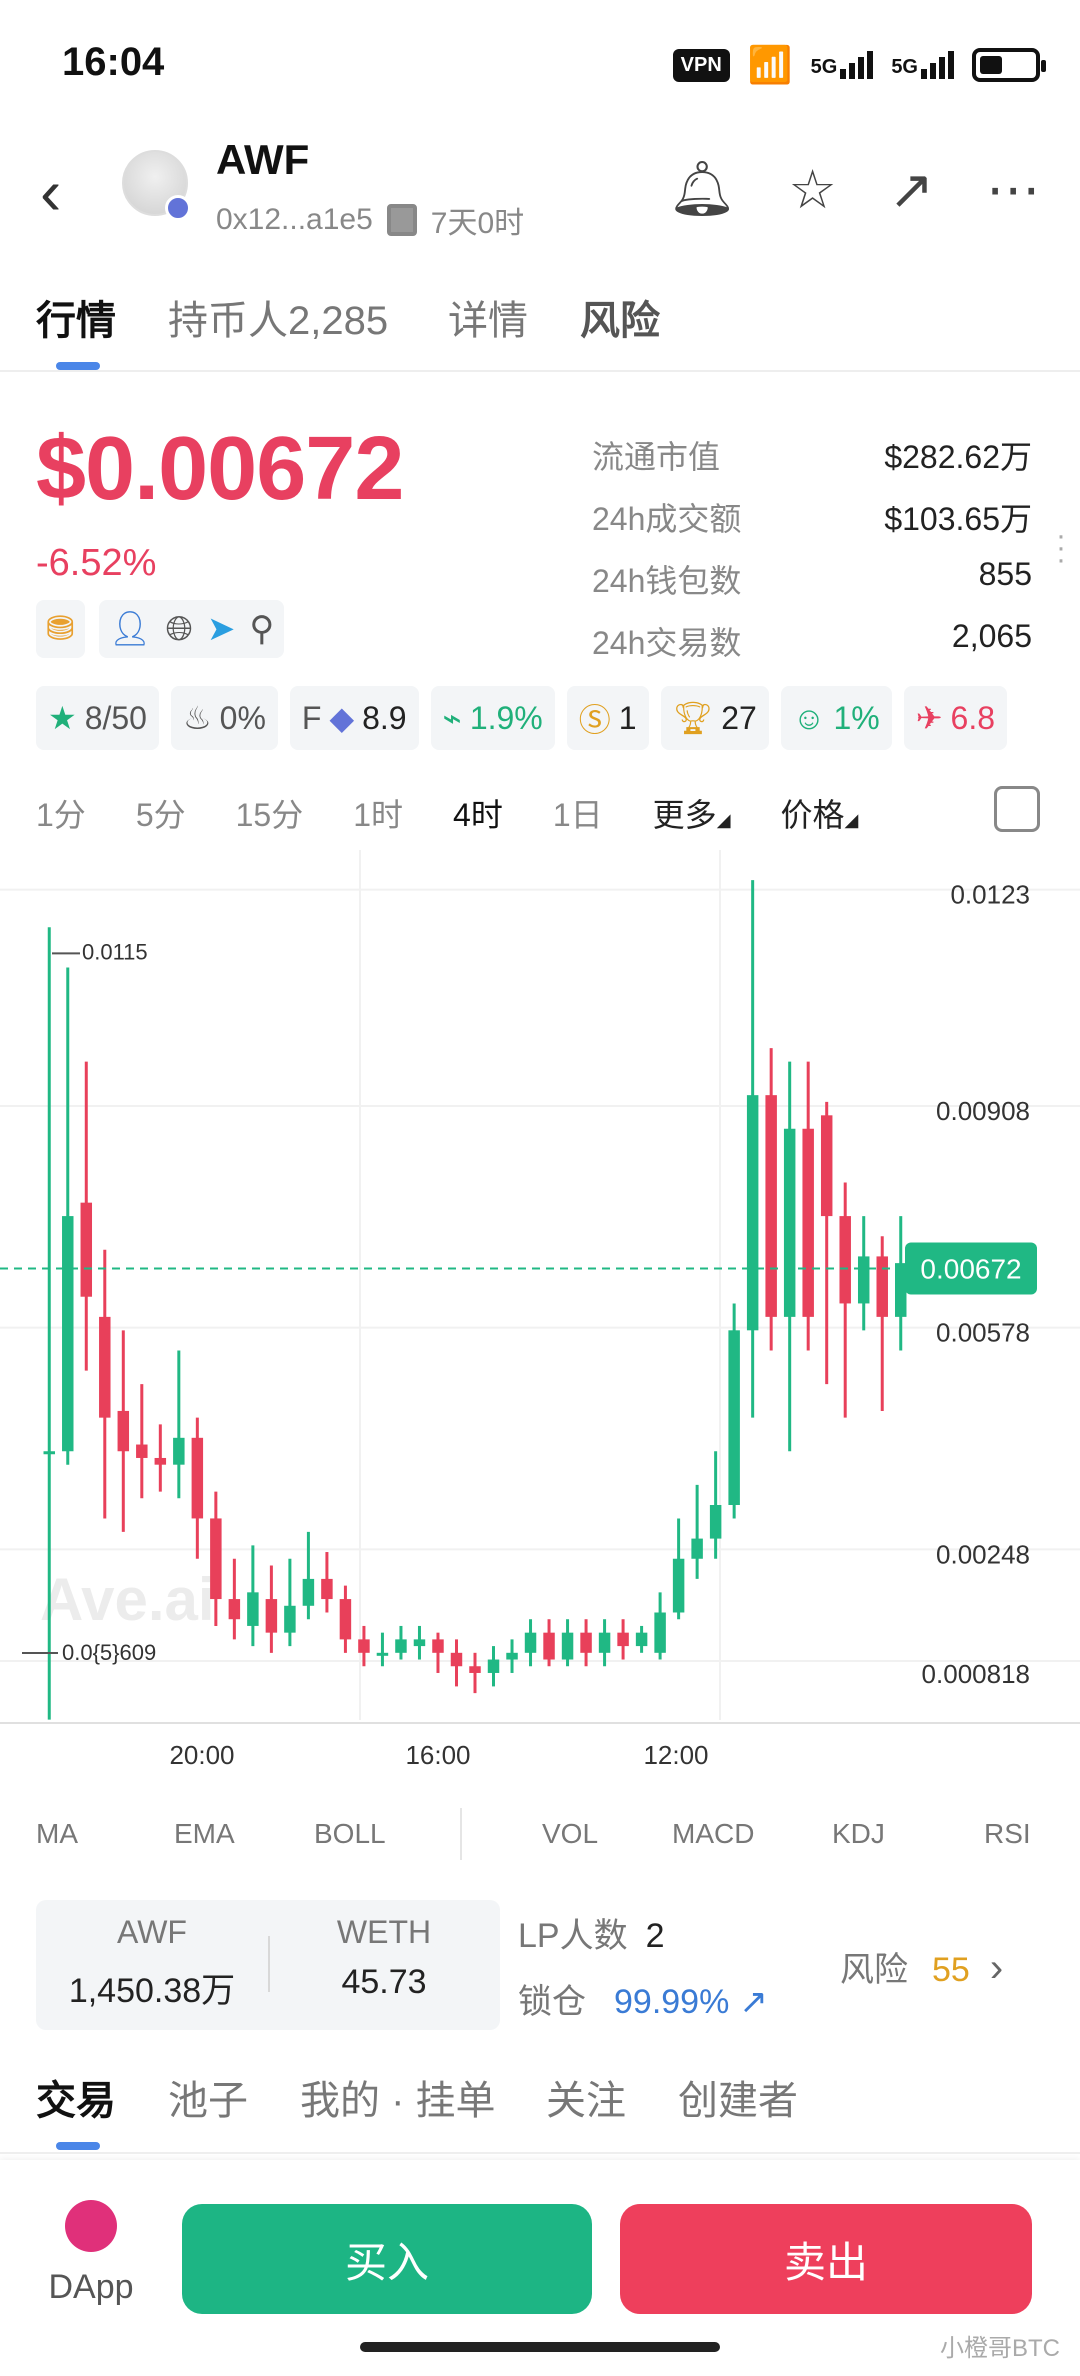 This screenshot has height=2376, width=1080. I want to click on metric-ghost: ☺ 1%, so click(836, 718).